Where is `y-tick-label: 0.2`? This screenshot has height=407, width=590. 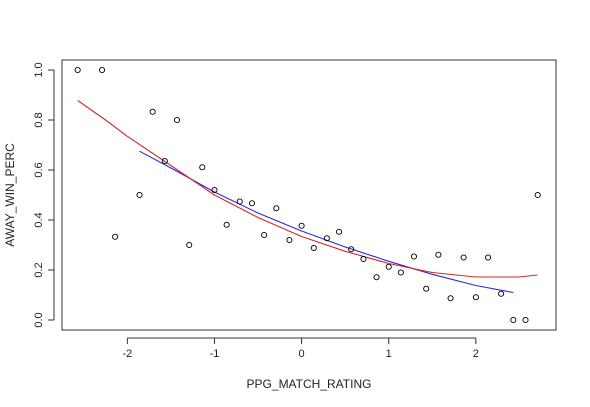 y-tick-label: 0.2 is located at coordinates (39, 269).